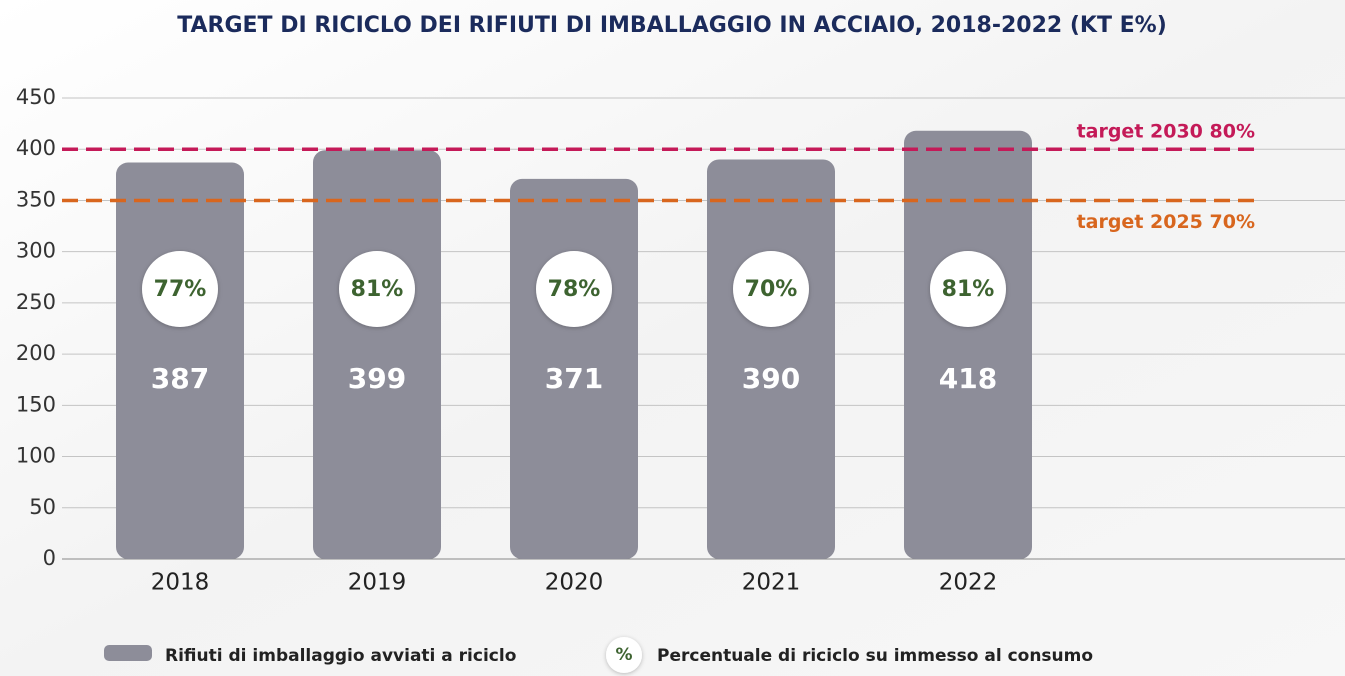  I want to click on bar-value-label: 418, so click(968, 378).